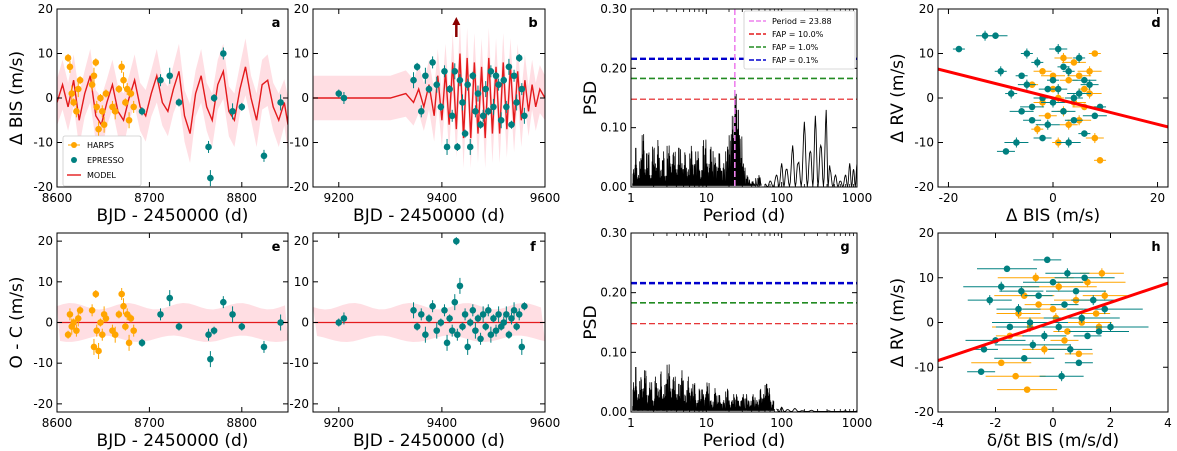 This screenshot has width=1177, height=451. I want to click on periodogram-line, so click(697, 140).